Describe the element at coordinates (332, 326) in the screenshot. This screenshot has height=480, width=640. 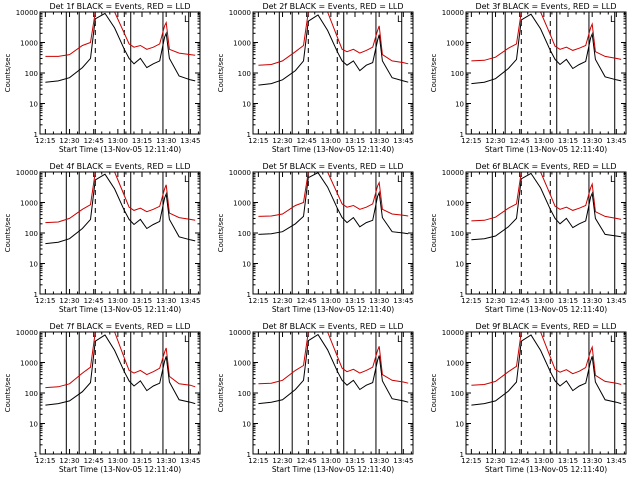
I see `panel-title: Det 8f BLACK = Events, RED = LLD` at that location.